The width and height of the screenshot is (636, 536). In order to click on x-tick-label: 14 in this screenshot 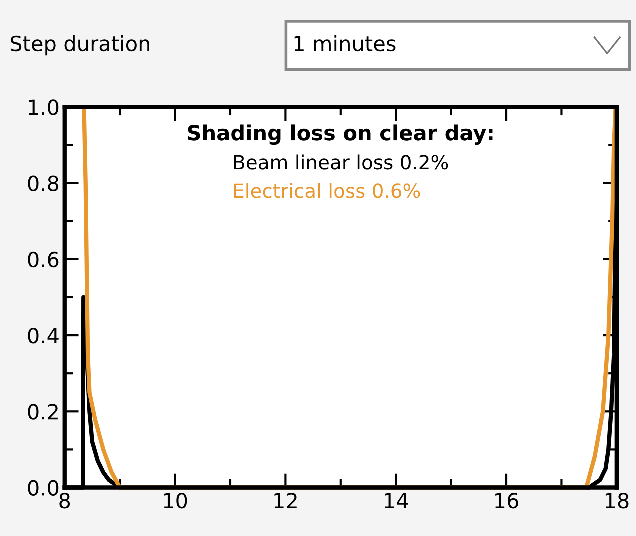, I will do `click(396, 500)`.